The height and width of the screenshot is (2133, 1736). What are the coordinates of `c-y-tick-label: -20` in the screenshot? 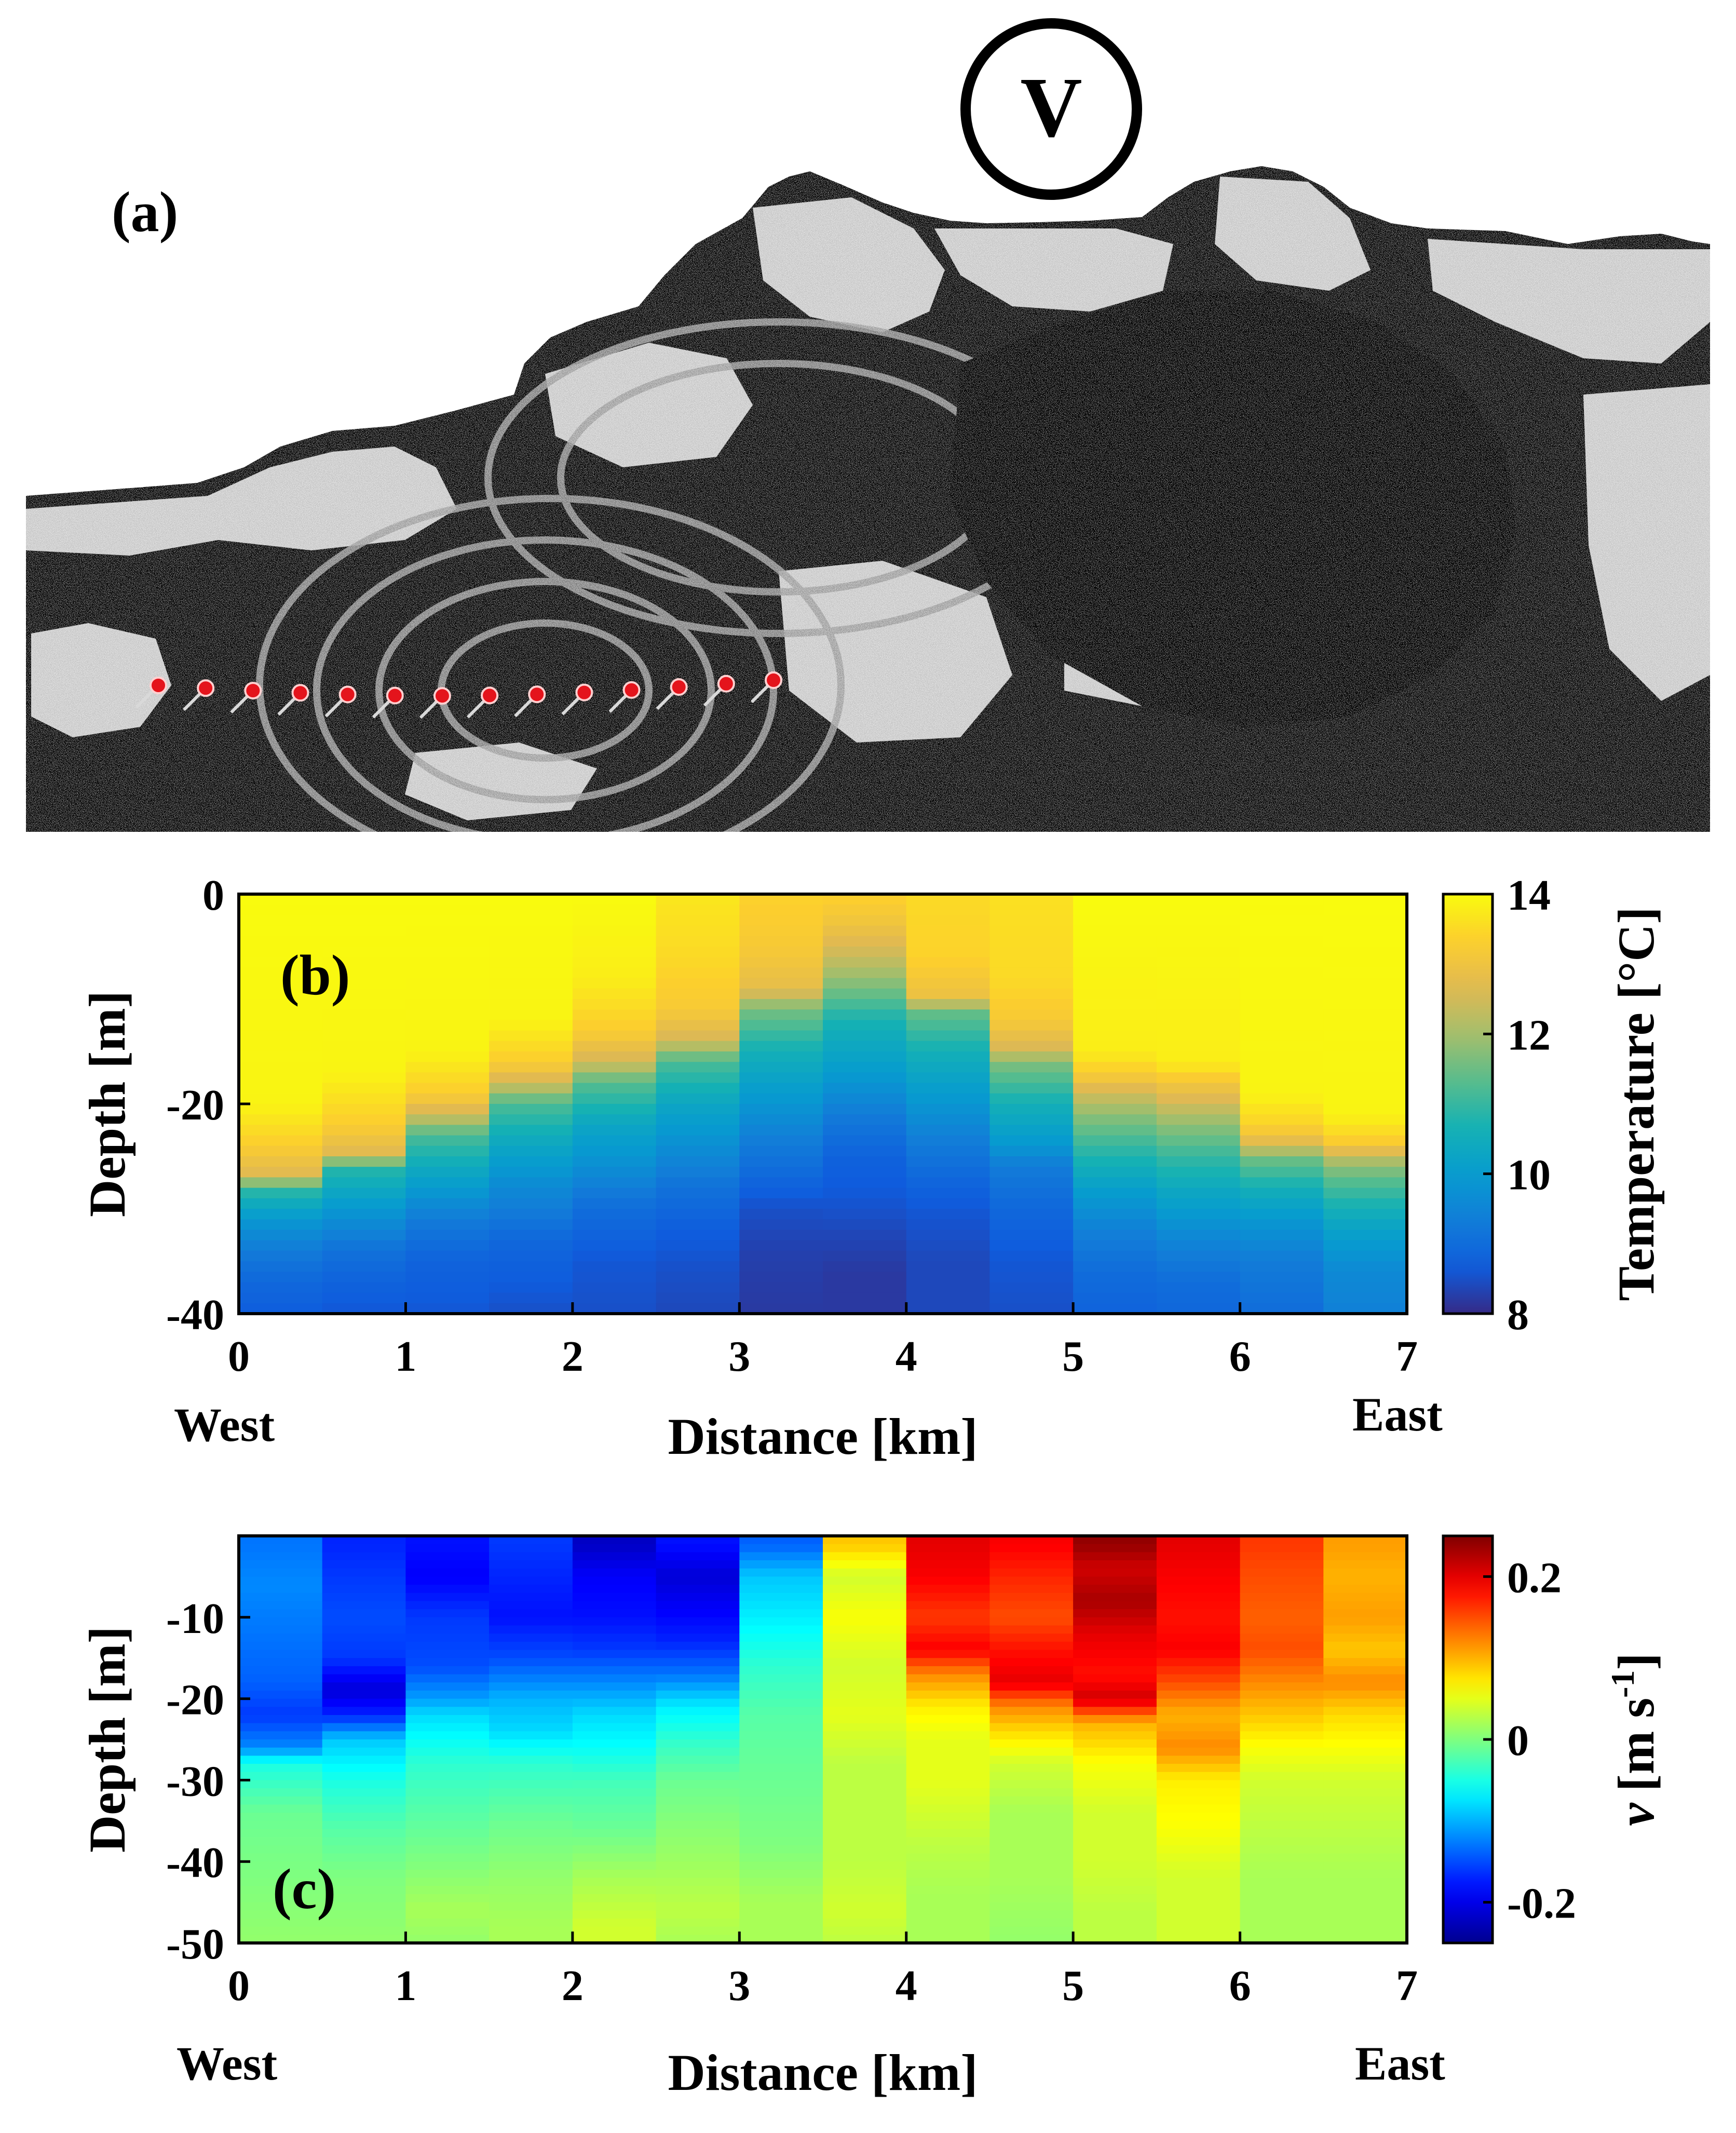 It's located at (195, 1700).